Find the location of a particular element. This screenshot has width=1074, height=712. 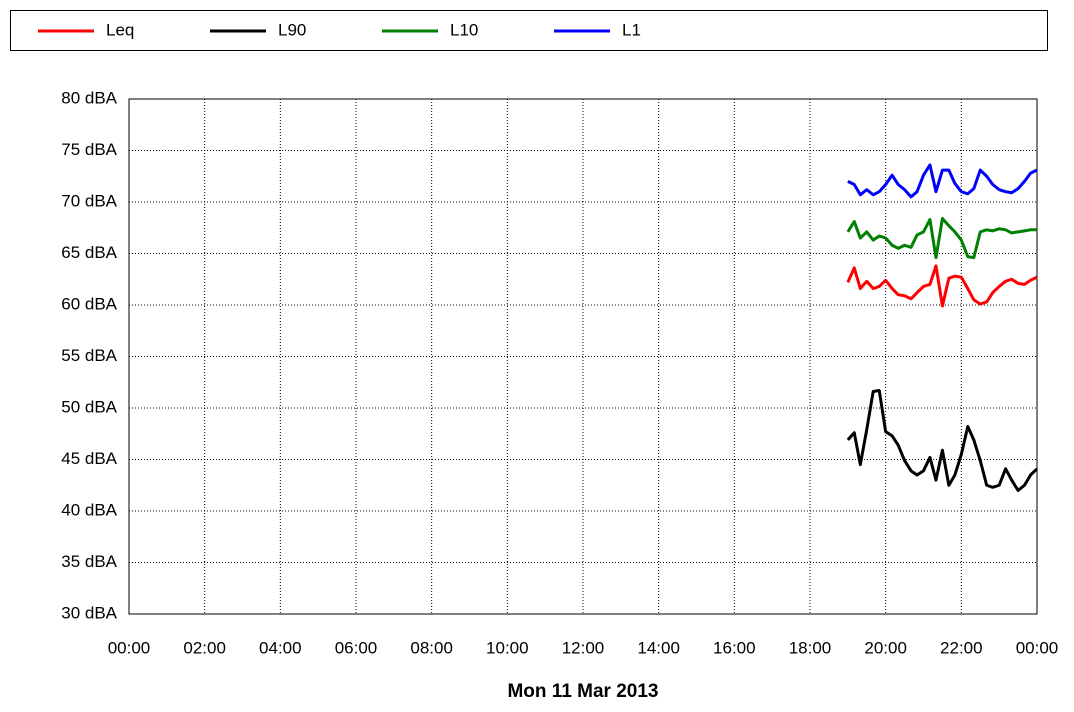

x-tick-label: 20:00 is located at coordinates (885, 647).